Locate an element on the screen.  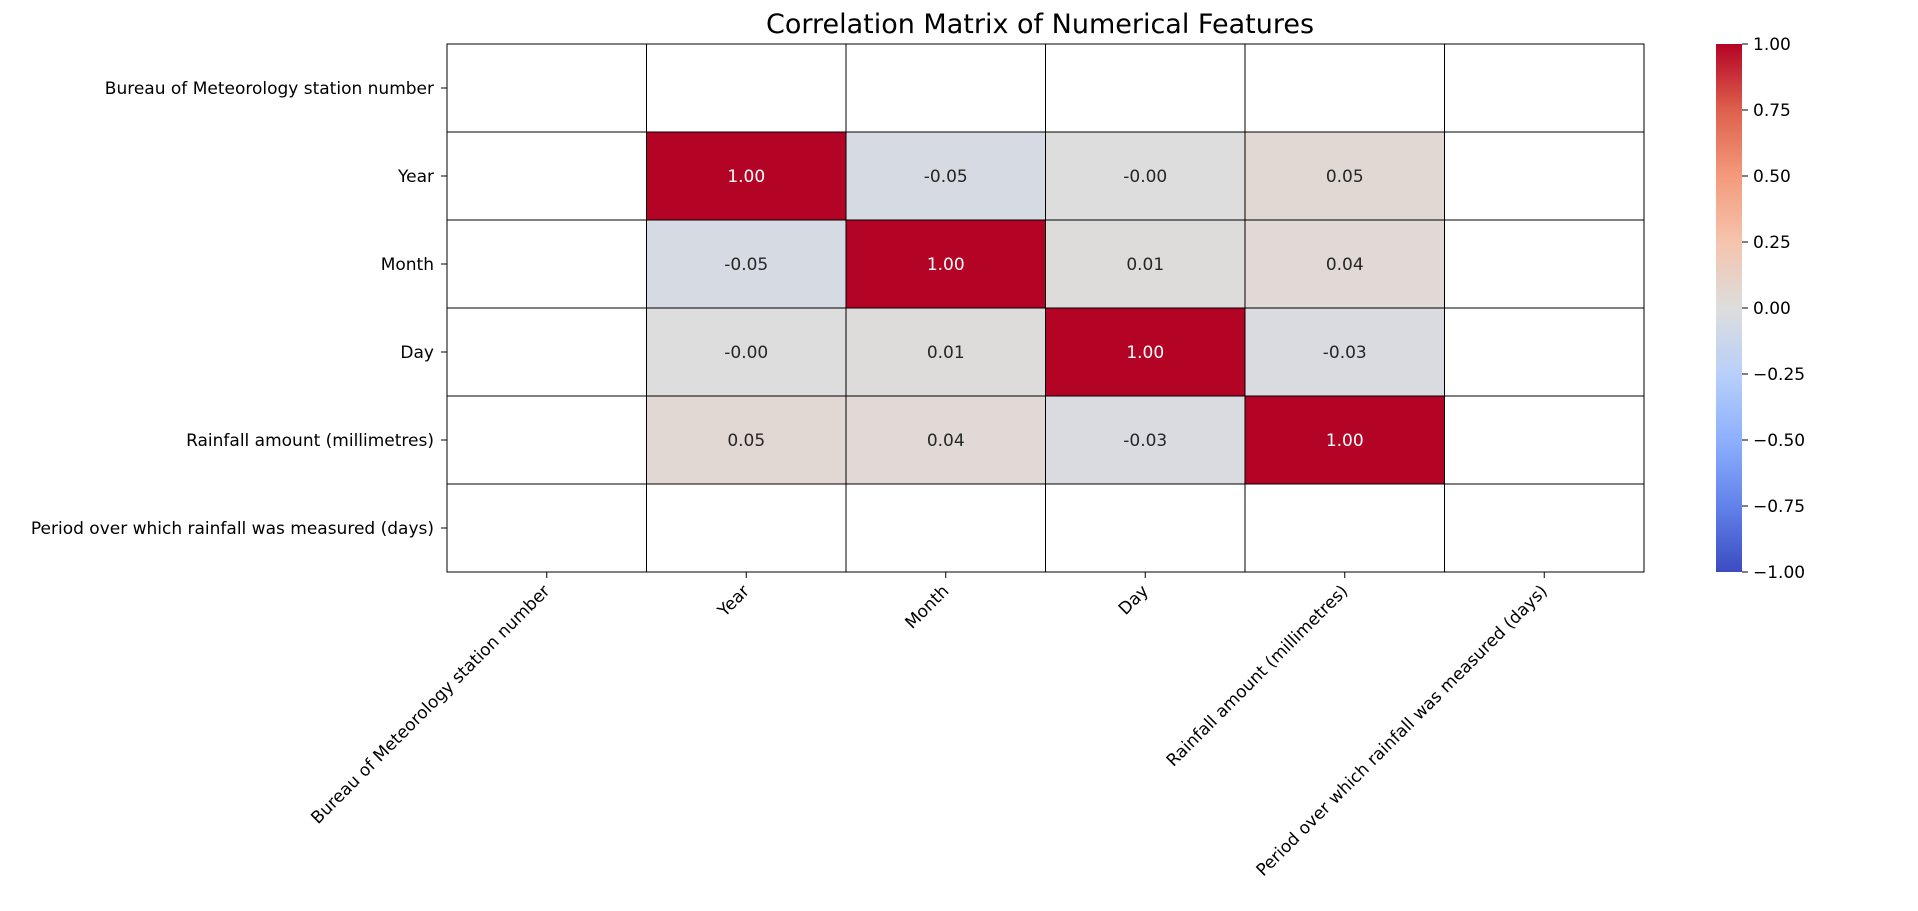
colorbar-tick-label: 0.50 is located at coordinates (1772, 177).